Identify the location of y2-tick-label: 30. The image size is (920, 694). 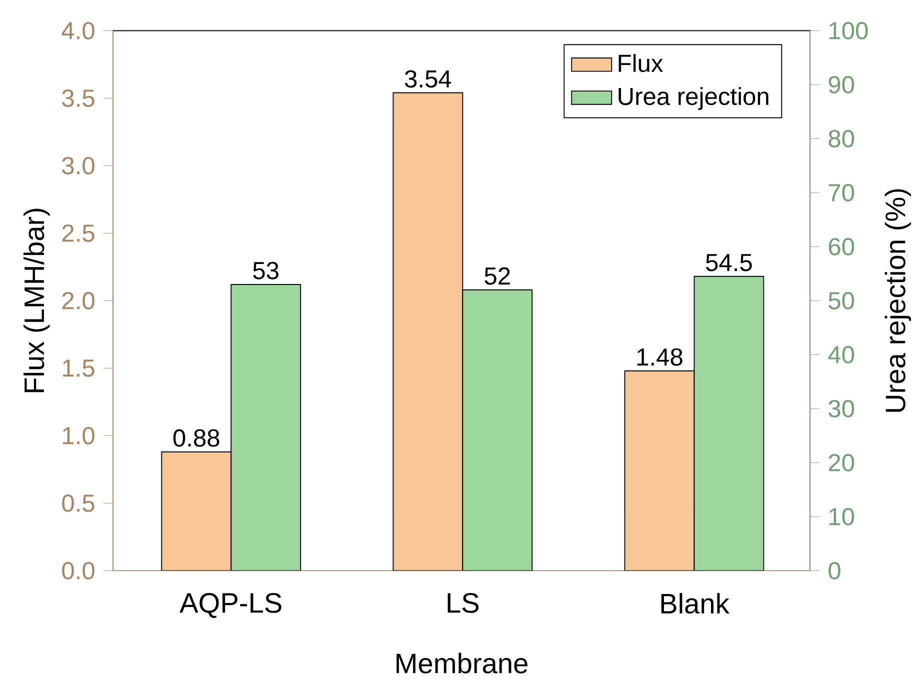
(841, 409).